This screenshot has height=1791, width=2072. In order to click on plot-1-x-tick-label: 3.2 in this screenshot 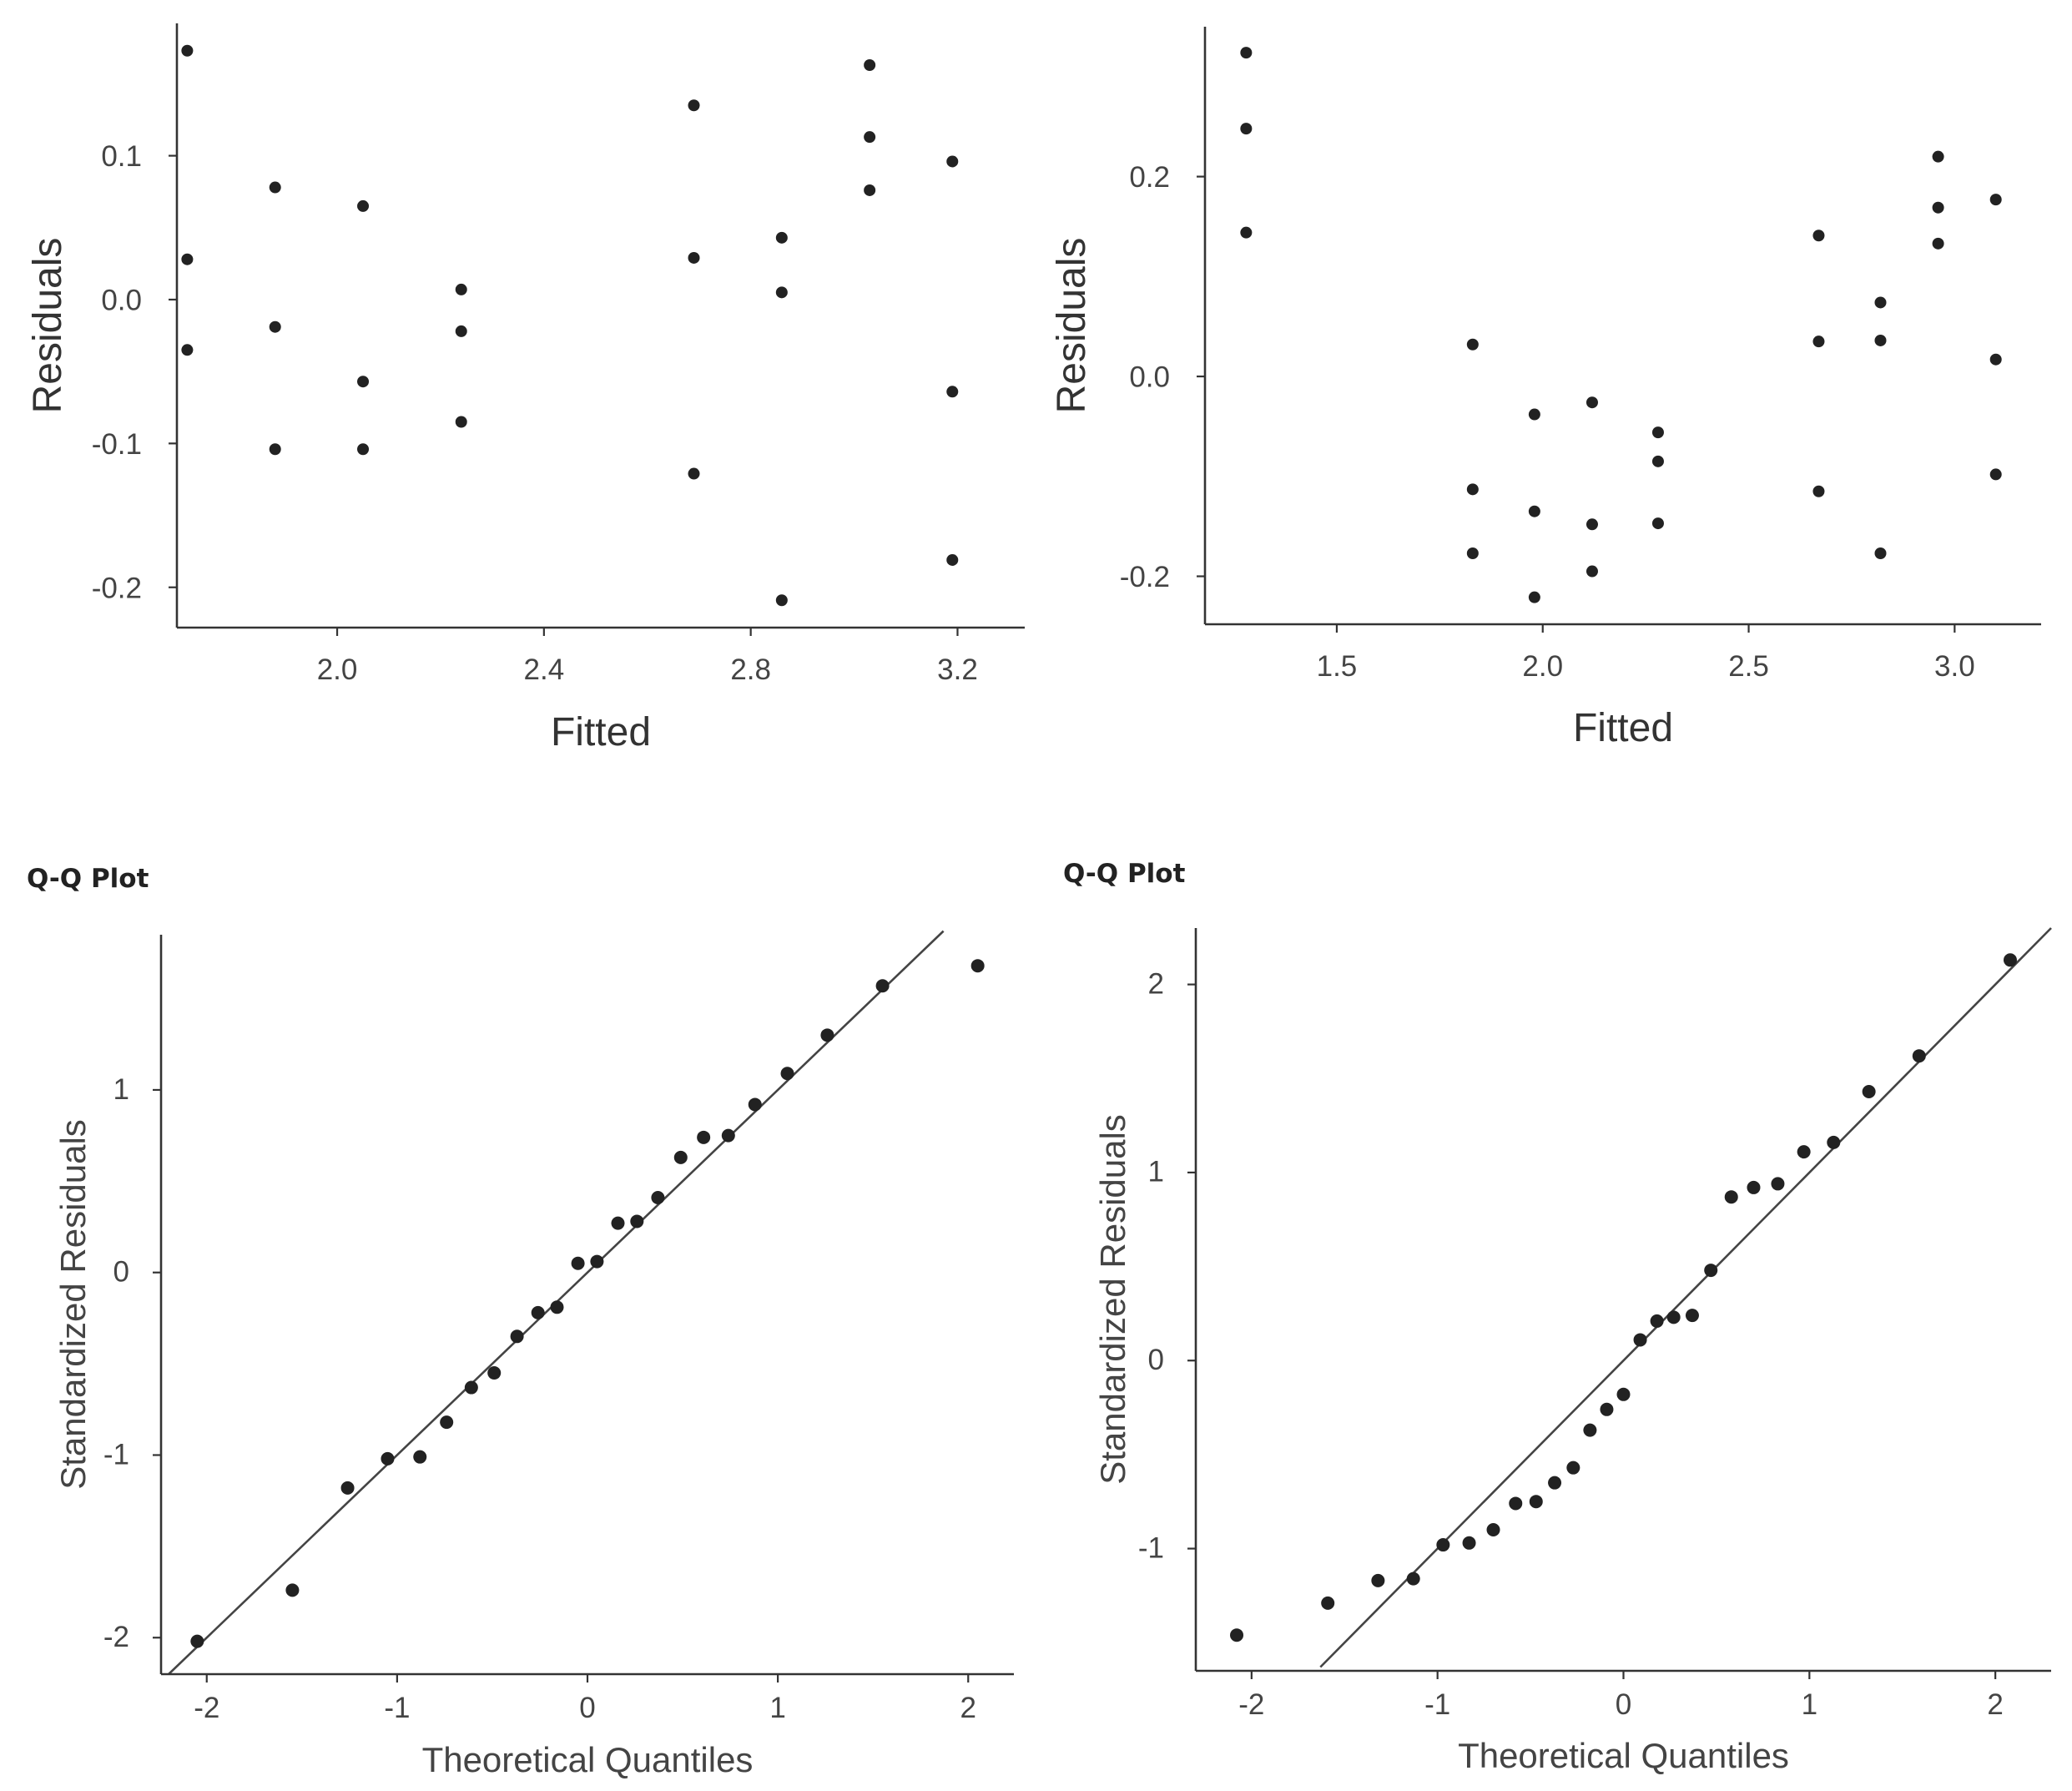, I will do `click(957, 669)`.